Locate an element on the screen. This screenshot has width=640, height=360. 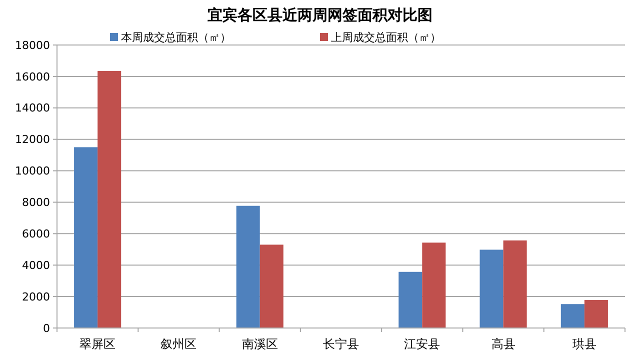
legend-label: 本周成交总面积（㎡） is located at coordinates (176, 37).